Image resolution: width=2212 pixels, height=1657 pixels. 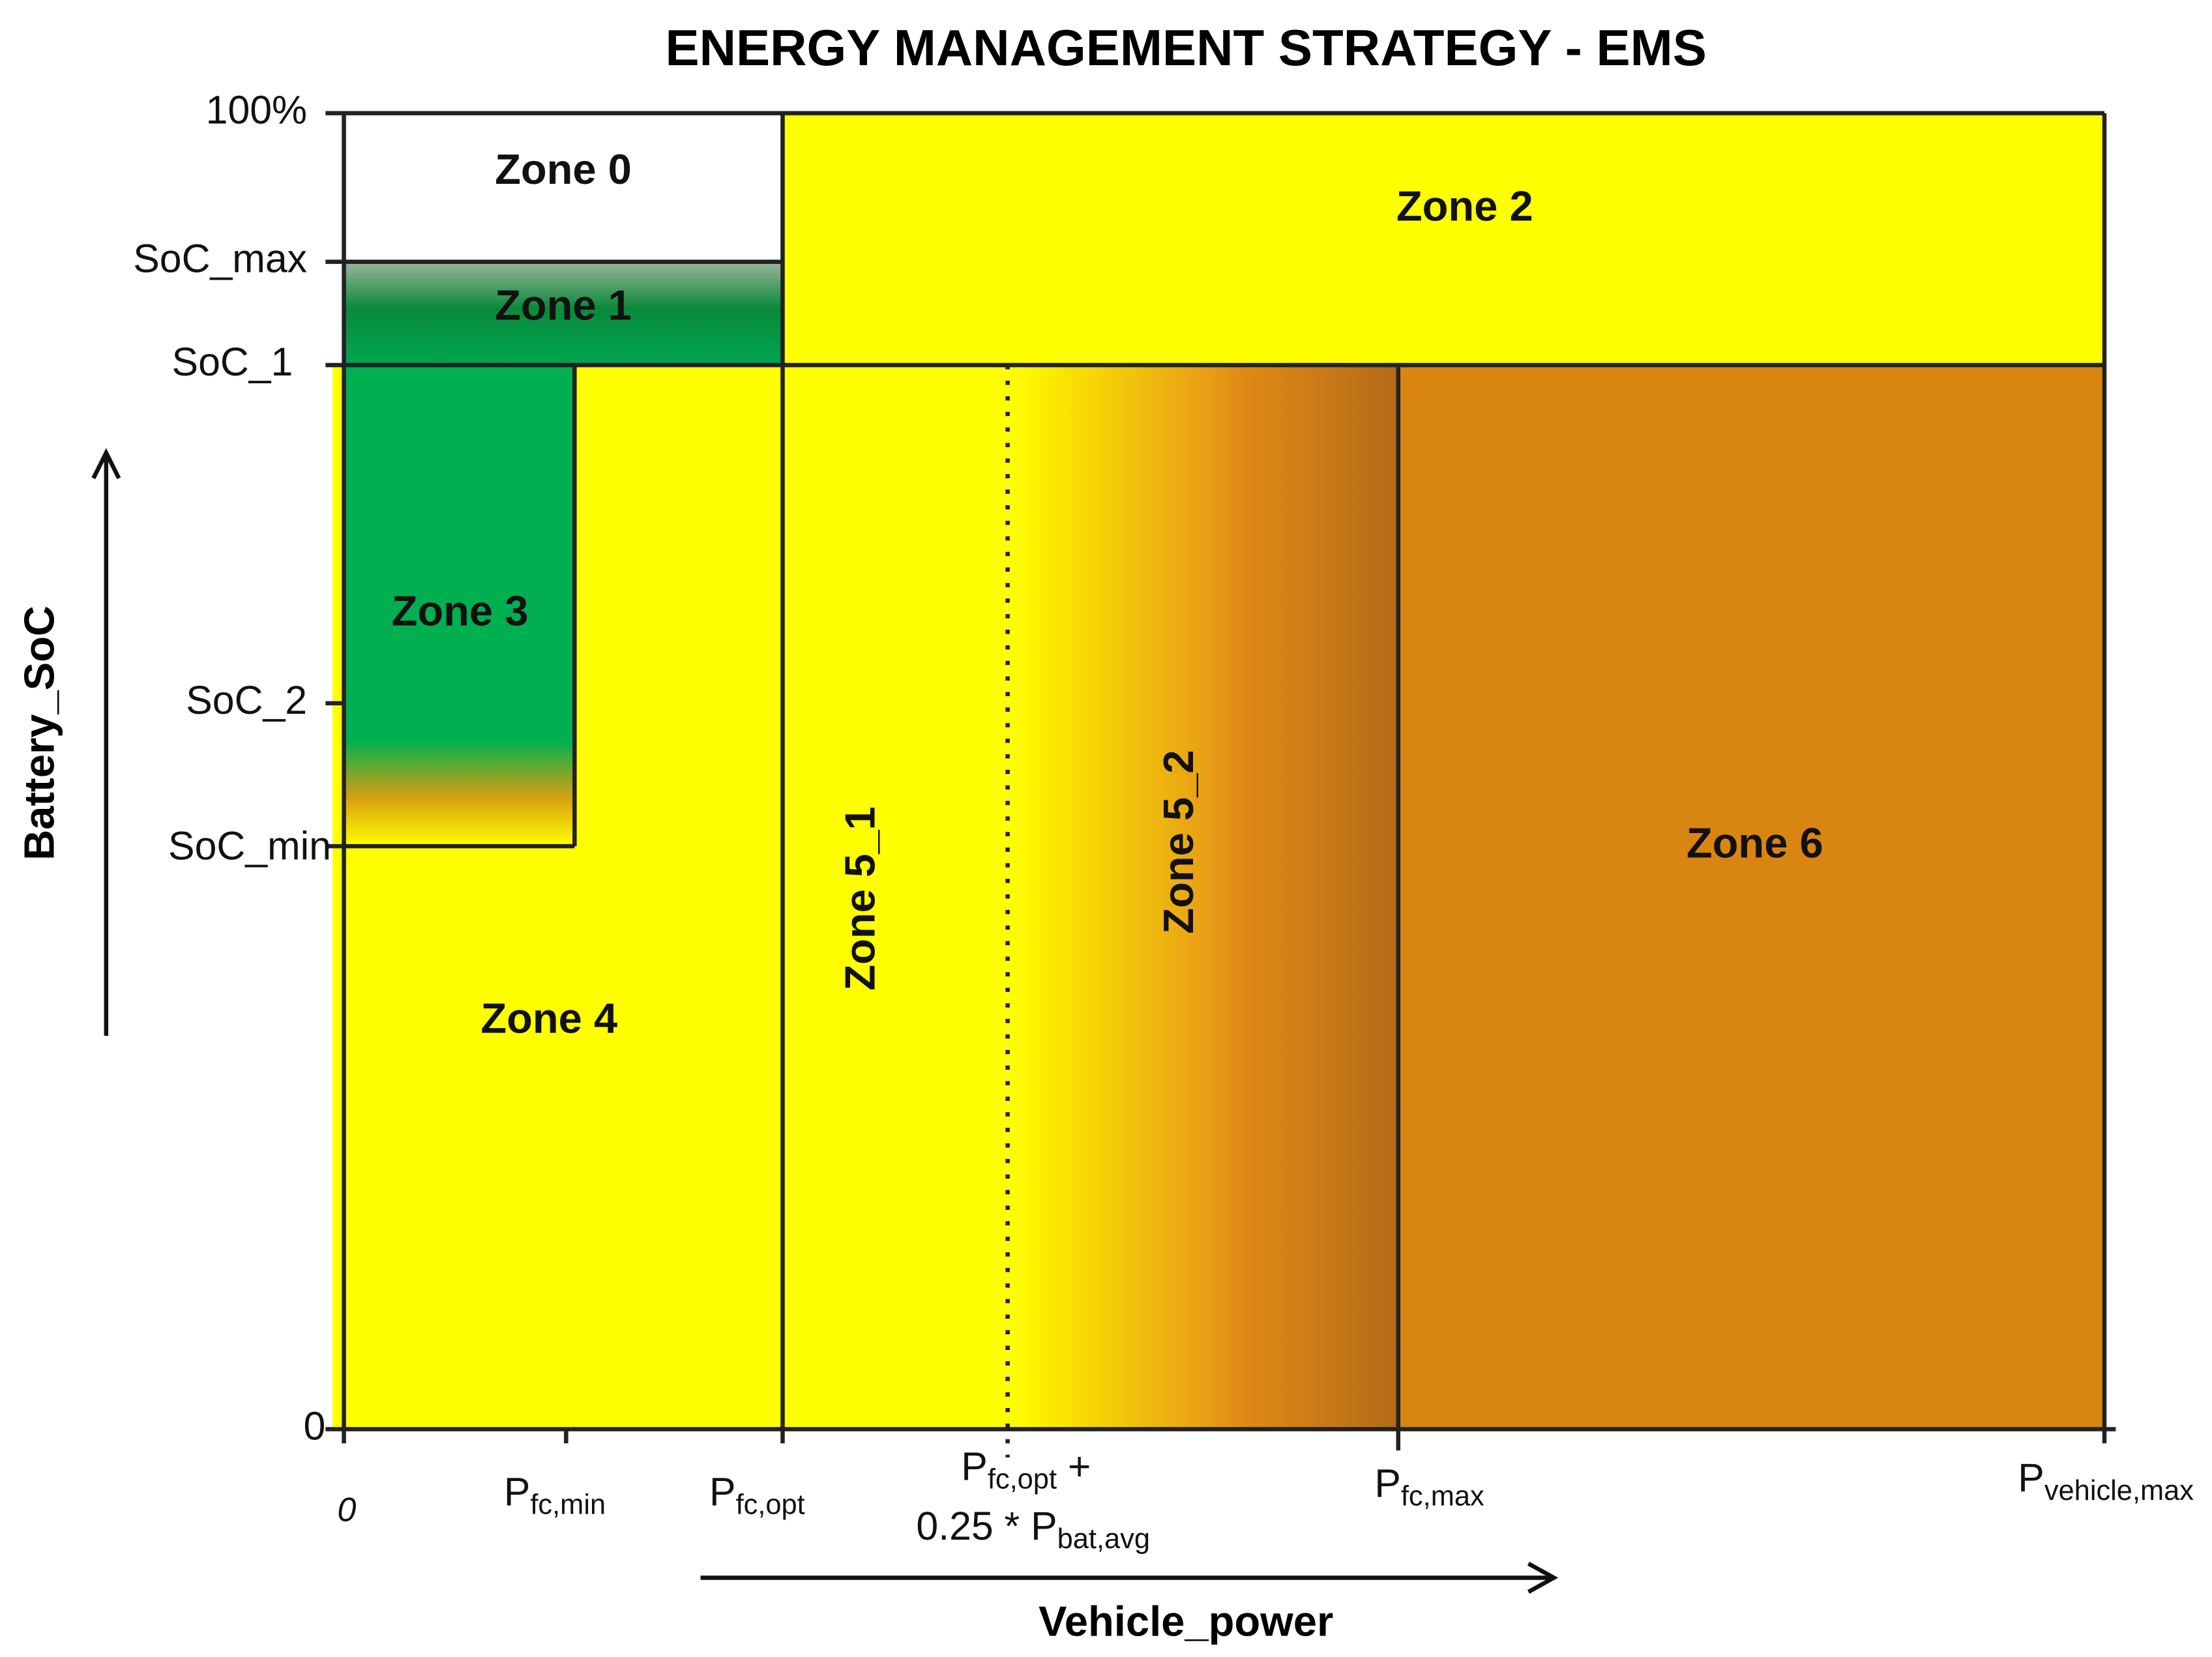 What do you see at coordinates (548, 1018) in the screenshot?
I see `zone-label: Zone 4` at bounding box center [548, 1018].